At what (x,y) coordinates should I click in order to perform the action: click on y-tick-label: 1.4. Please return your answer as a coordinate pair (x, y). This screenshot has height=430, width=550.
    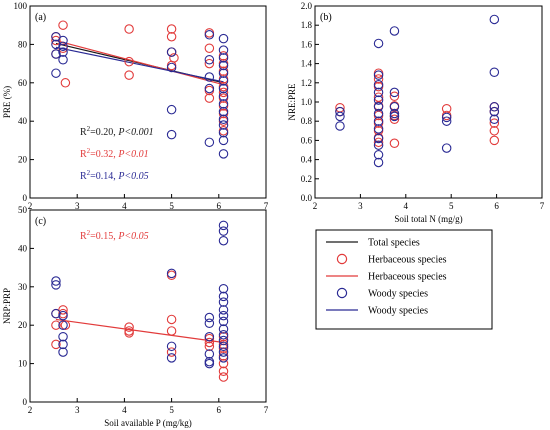
    Looking at the image, I should click on (307, 64).